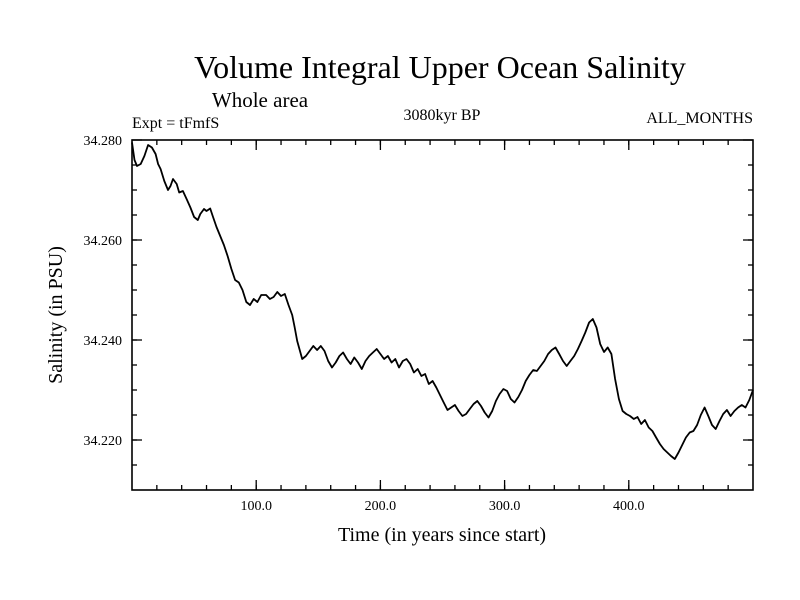 The image size is (800, 600). I want to click on y-tick-label: 34.280, so click(103, 141).